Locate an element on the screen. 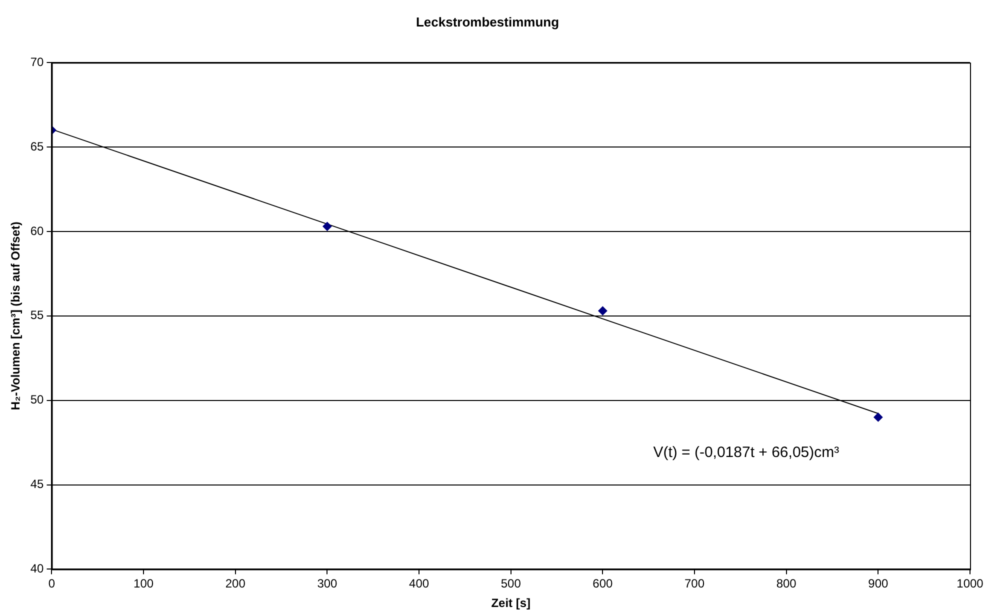  y-tick-label: 45 is located at coordinates (37, 484).